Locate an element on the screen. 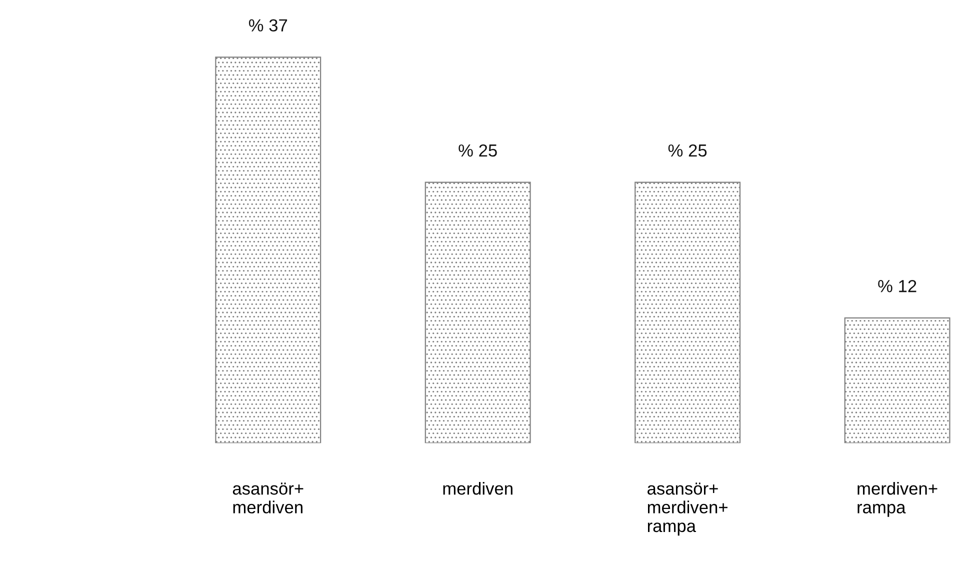 Image resolution: width=966 pixels, height=571 pixels. data-label: % 12 is located at coordinates (897, 286).